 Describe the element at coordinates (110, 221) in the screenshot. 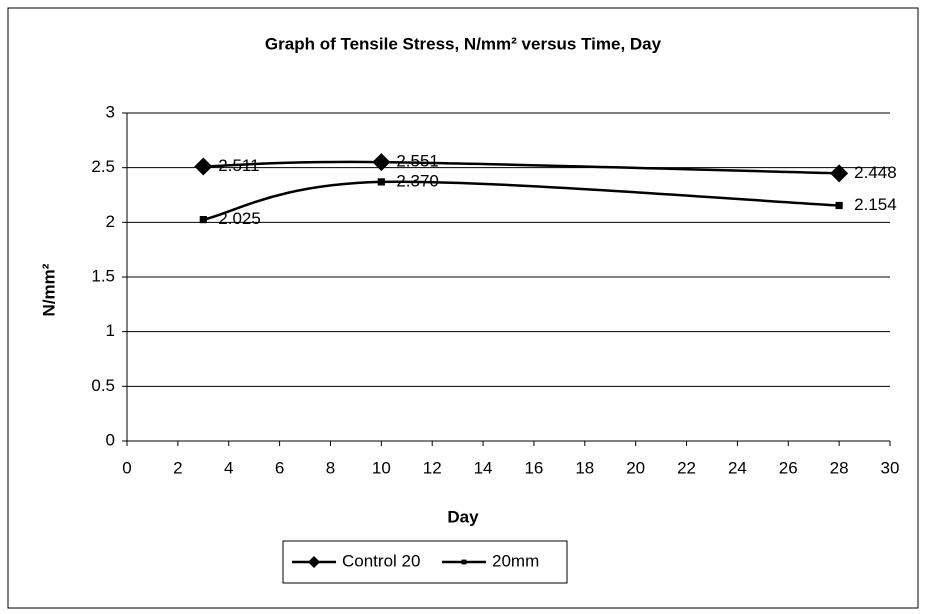

I see `y-tick-label: 2` at that location.